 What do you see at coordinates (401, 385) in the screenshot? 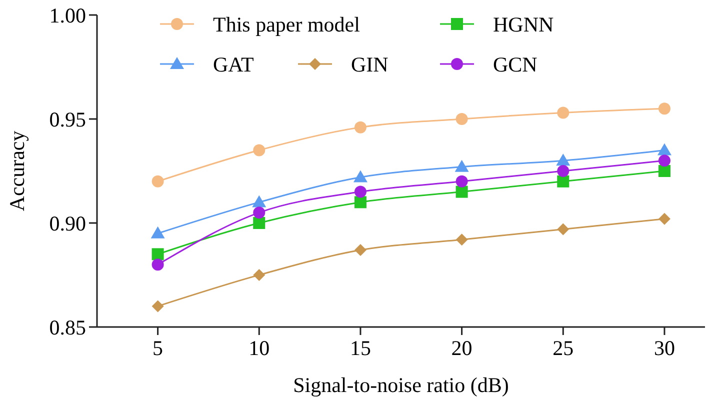
I see `x-axis-title: Signal-to-noise ratio (dB)` at bounding box center [401, 385].